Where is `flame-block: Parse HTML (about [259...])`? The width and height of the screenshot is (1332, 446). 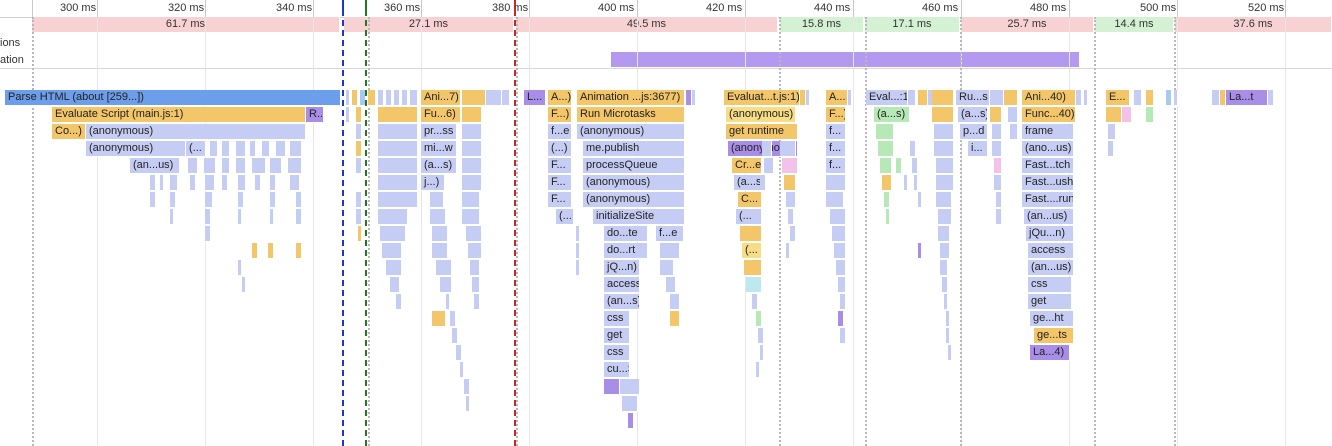
flame-block: Parse HTML (about [259...]) is located at coordinates (173, 98).